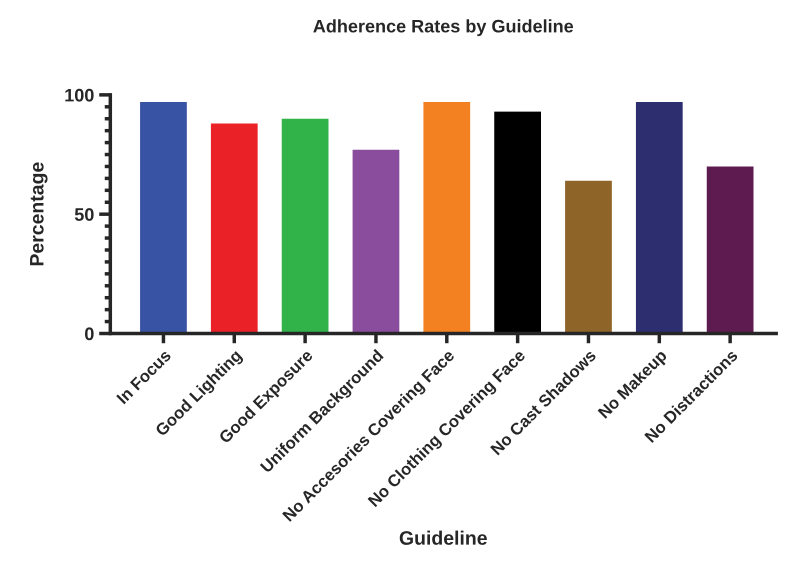 Image resolution: width=788 pixels, height=575 pixels. I want to click on chart-title: Adherence Rates by Guideline, so click(443, 27).